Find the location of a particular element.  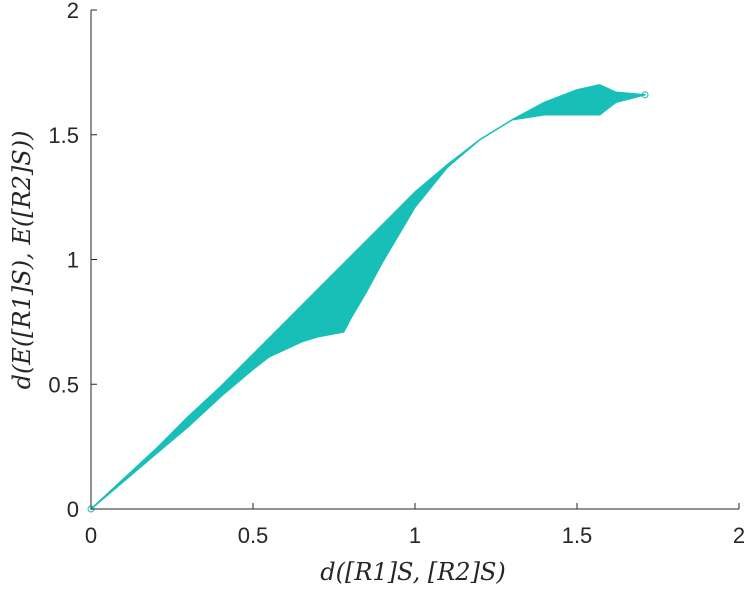

y-tick-label: 2 is located at coordinates (73, 11).